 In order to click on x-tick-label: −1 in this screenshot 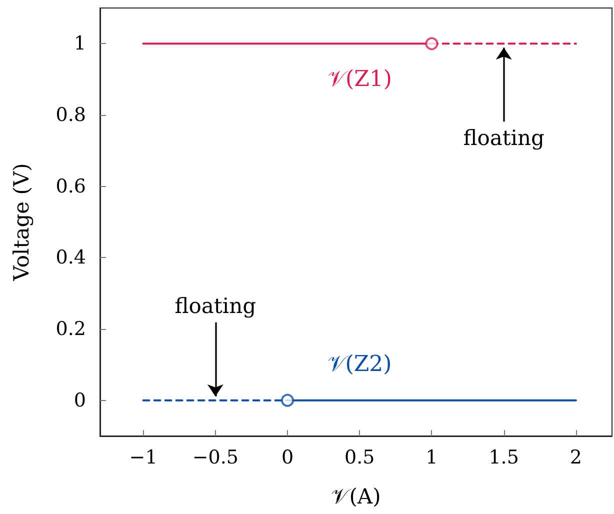, I will do `click(143, 457)`.